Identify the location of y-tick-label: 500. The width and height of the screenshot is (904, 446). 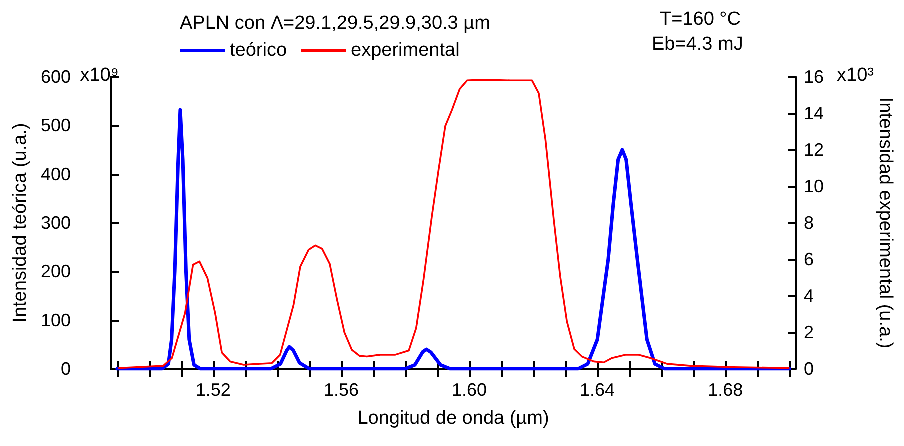
(55, 126).